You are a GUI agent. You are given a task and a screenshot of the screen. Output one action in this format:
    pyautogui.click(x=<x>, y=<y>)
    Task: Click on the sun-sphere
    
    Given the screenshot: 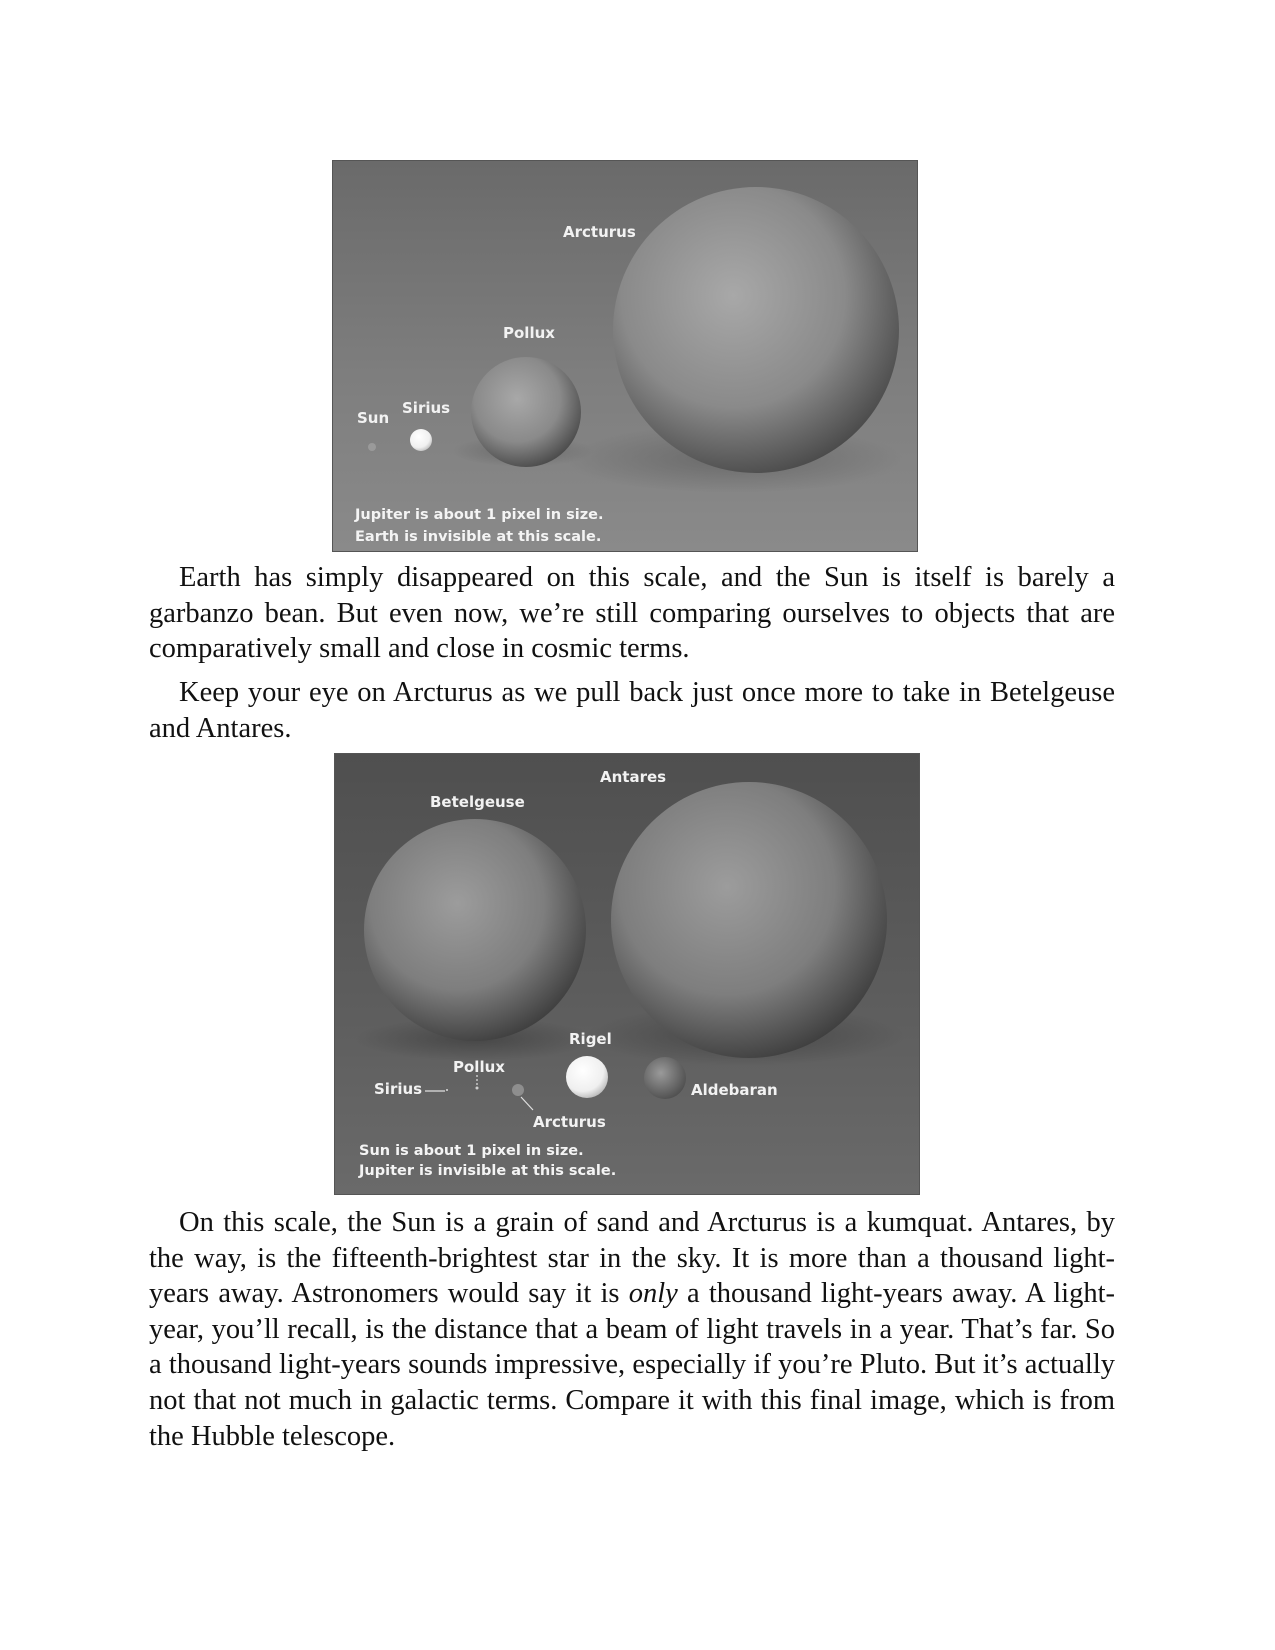 What is the action you would take?
    pyautogui.click(x=372, y=447)
    